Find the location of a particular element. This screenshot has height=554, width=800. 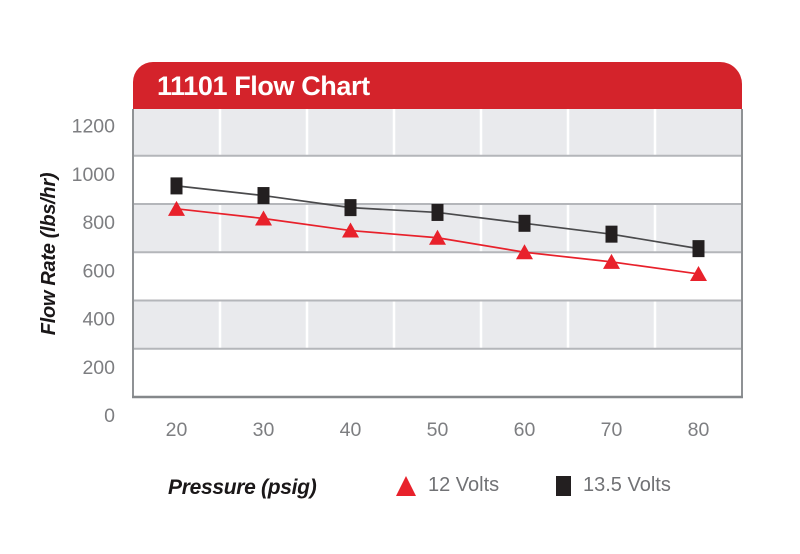

chart-title-banner: 11101 Flow Chart is located at coordinates (437, 85).